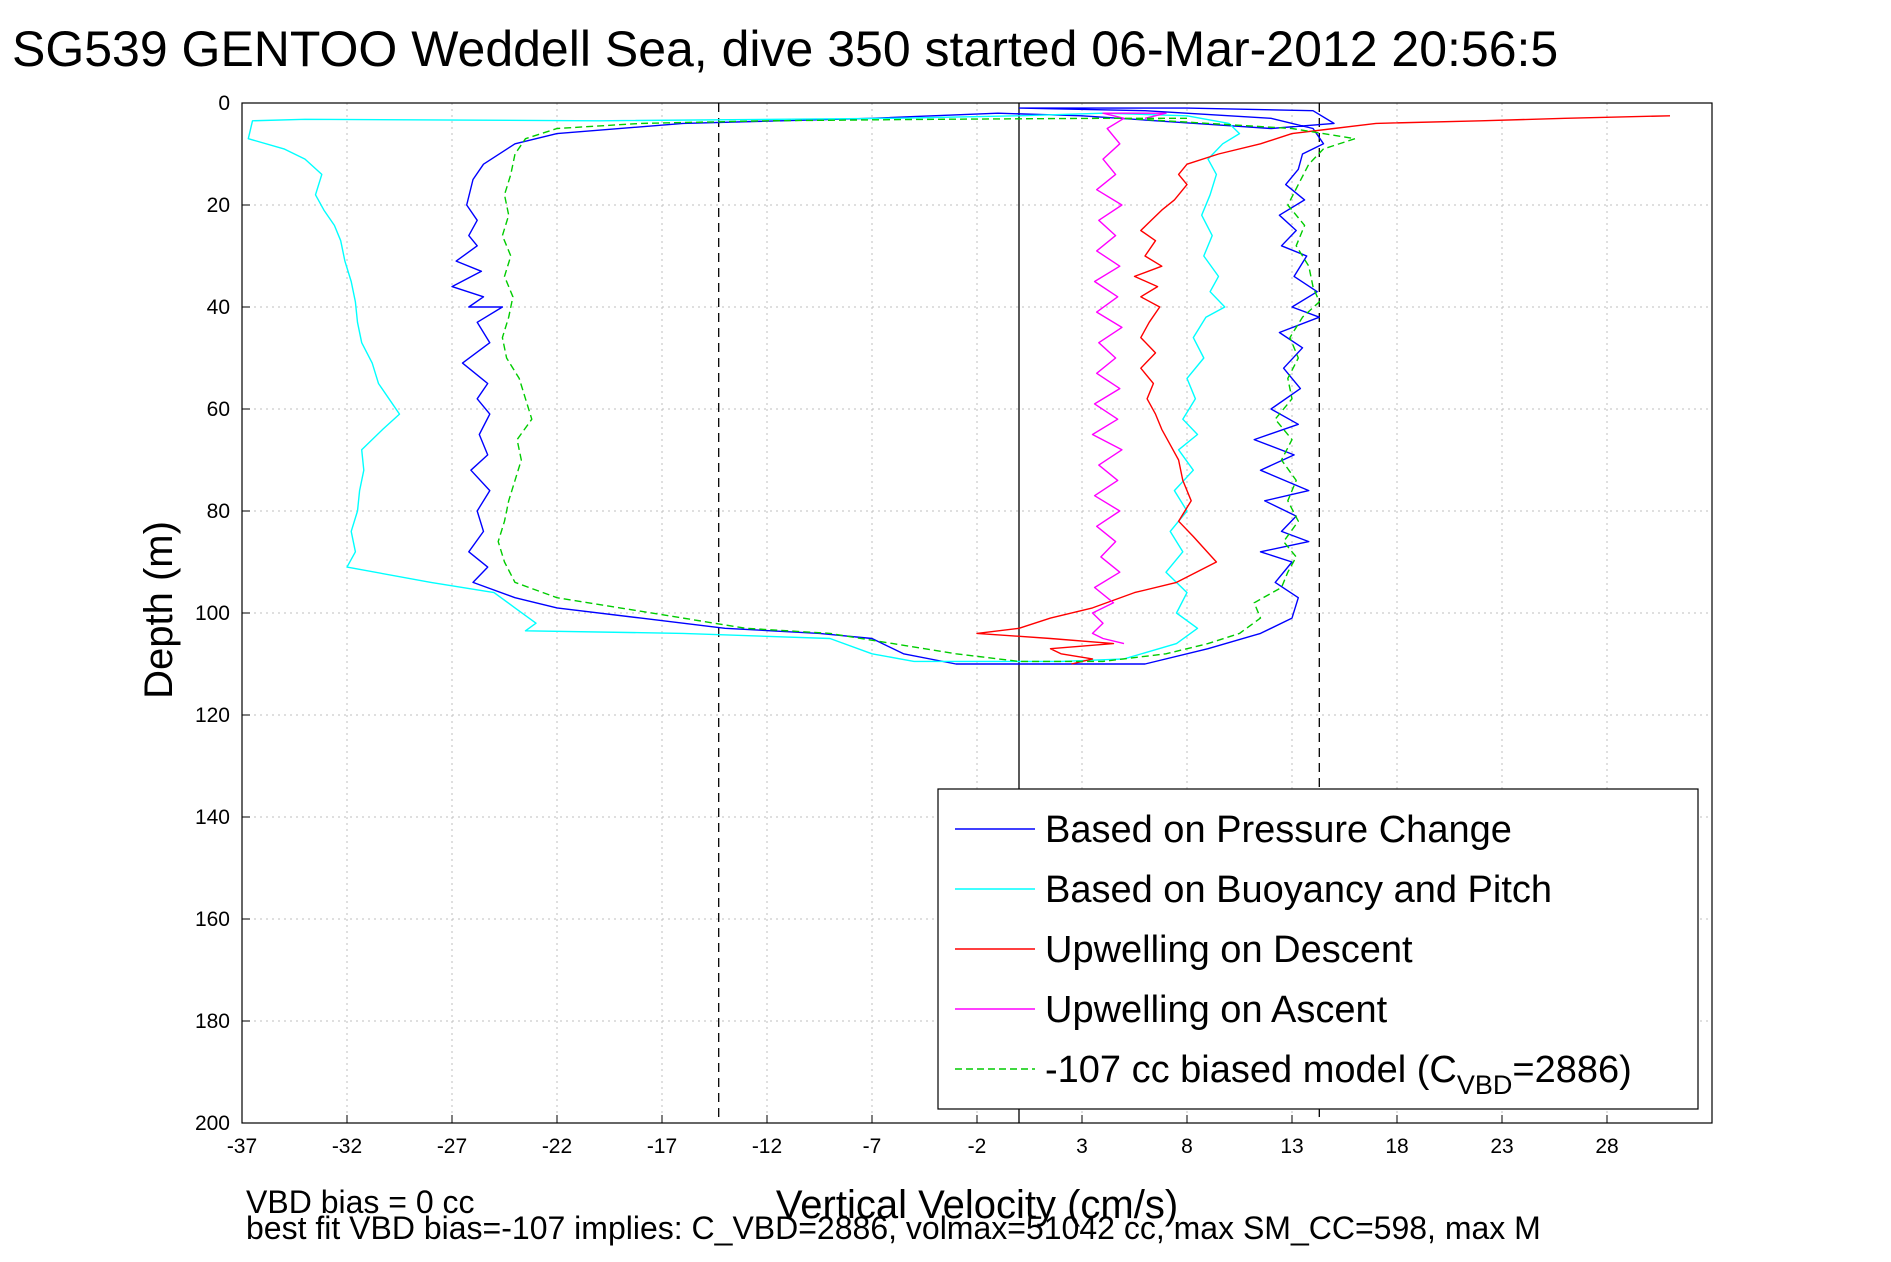 This screenshot has width=1891, height=1262. What do you see at coordinates (212, 613) in the screenshot?
I see `y-tick-label: 100` at bounding box center [212, 613].